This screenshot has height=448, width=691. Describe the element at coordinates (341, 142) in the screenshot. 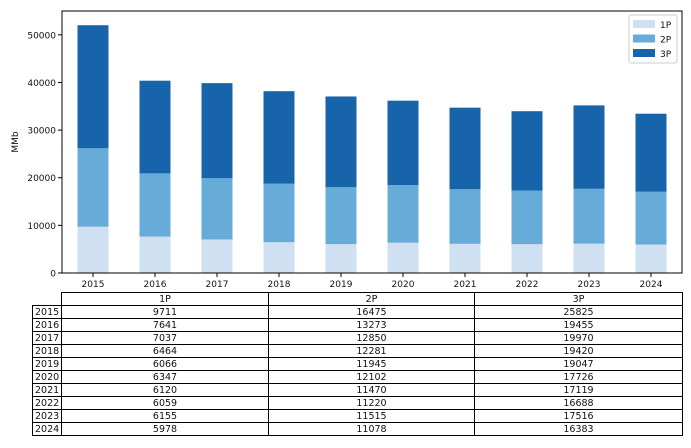

I see `bar-3p-2019` at that location.